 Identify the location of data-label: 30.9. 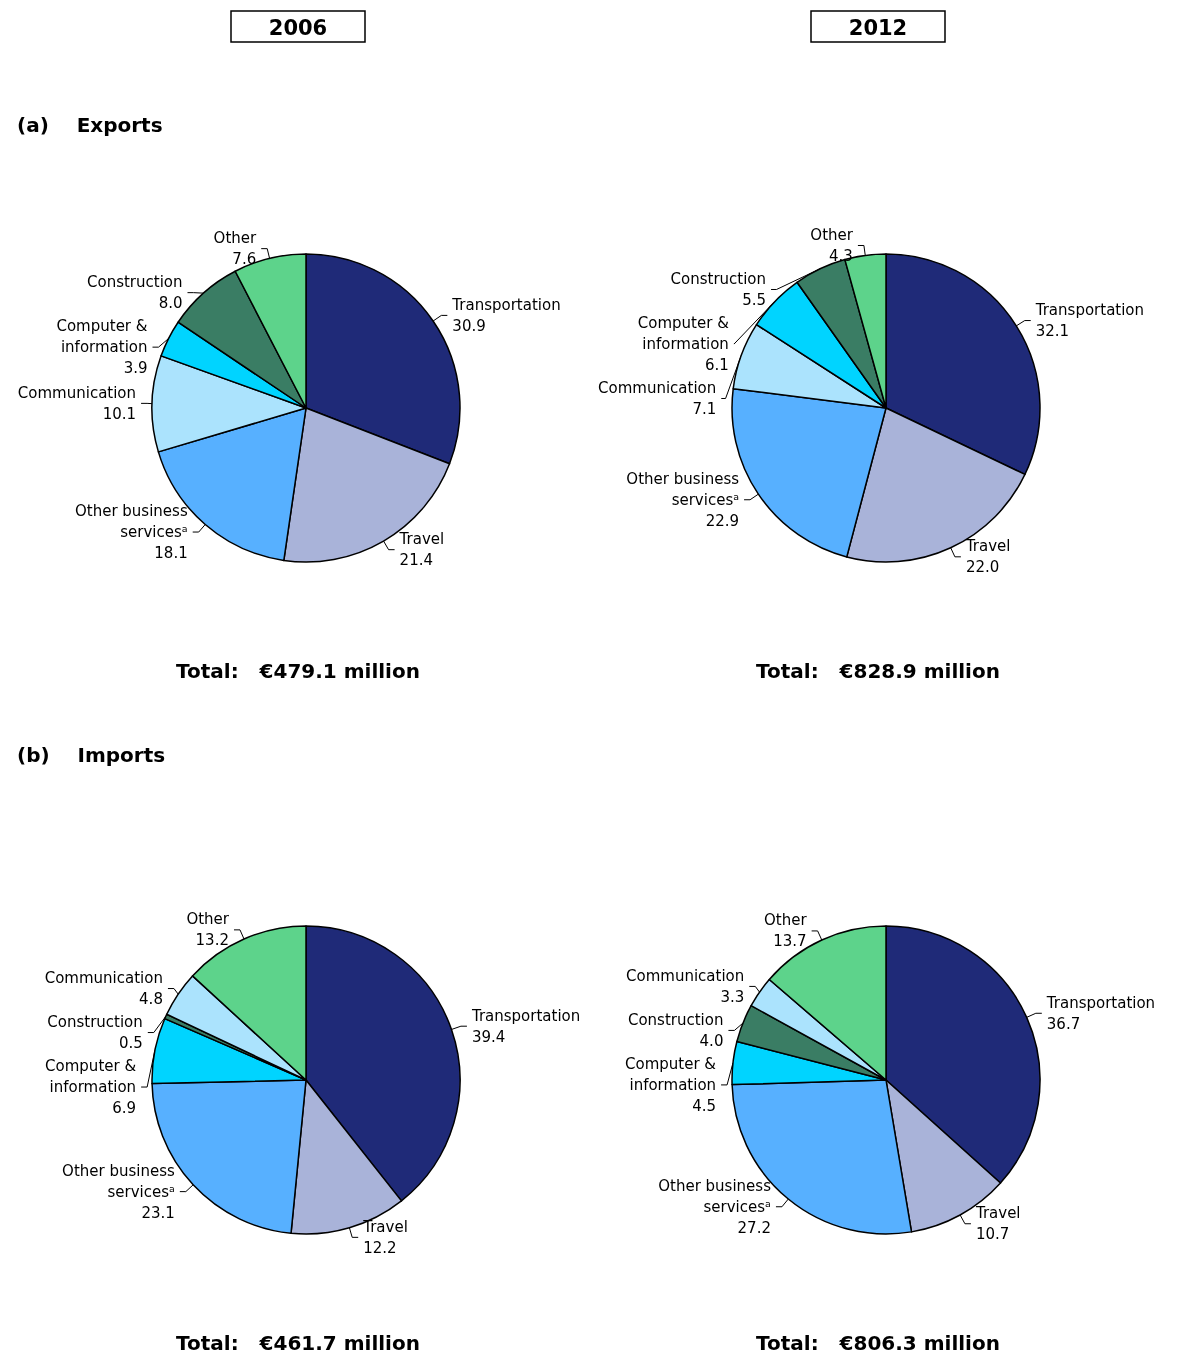
(469, 325).